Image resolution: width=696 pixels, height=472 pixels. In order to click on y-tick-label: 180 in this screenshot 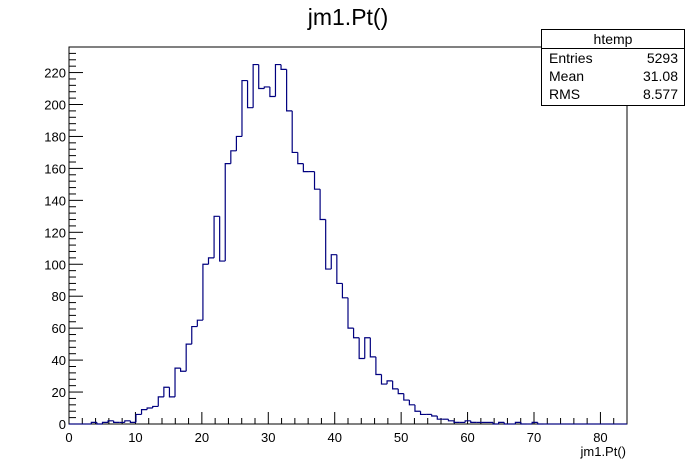, I will do `click(55, 136)`.